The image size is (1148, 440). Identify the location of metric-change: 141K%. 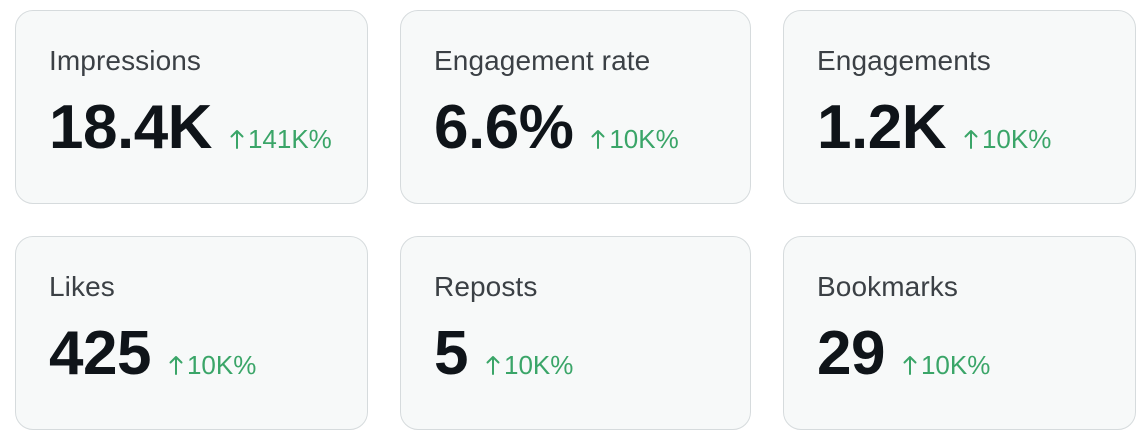
(281, 139).